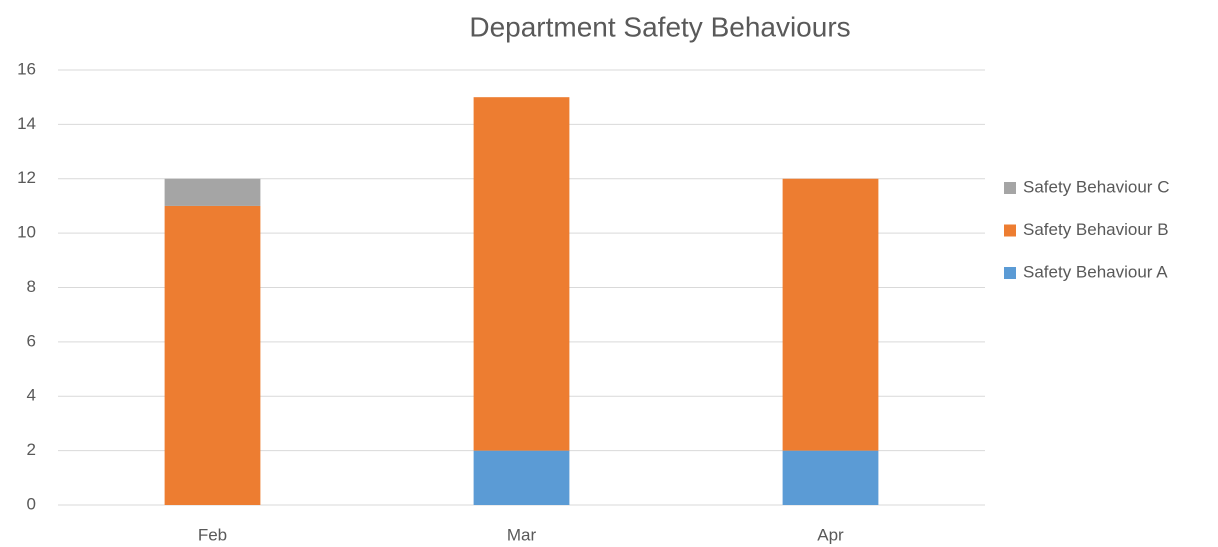  Describe the element at coordinates (1096, 229) in the screenshot. I see `legend-label: Safety Behaviour B` at that location.